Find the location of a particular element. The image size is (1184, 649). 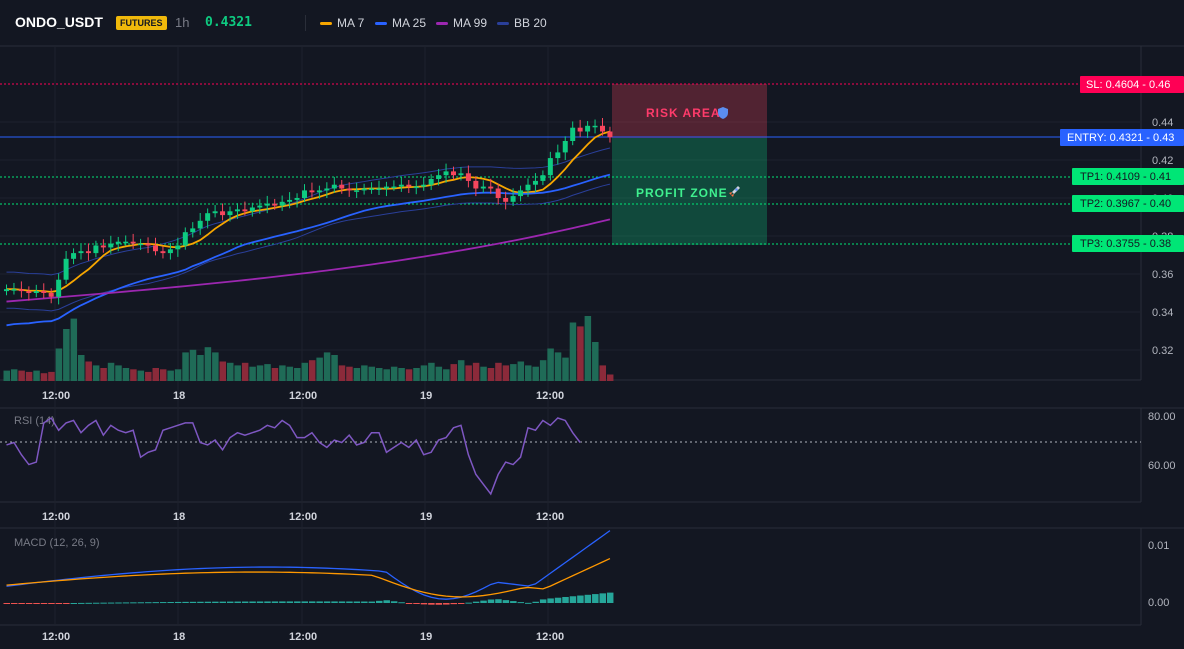

legend-bb20: BB 20 is located at coordinates (522, 23).